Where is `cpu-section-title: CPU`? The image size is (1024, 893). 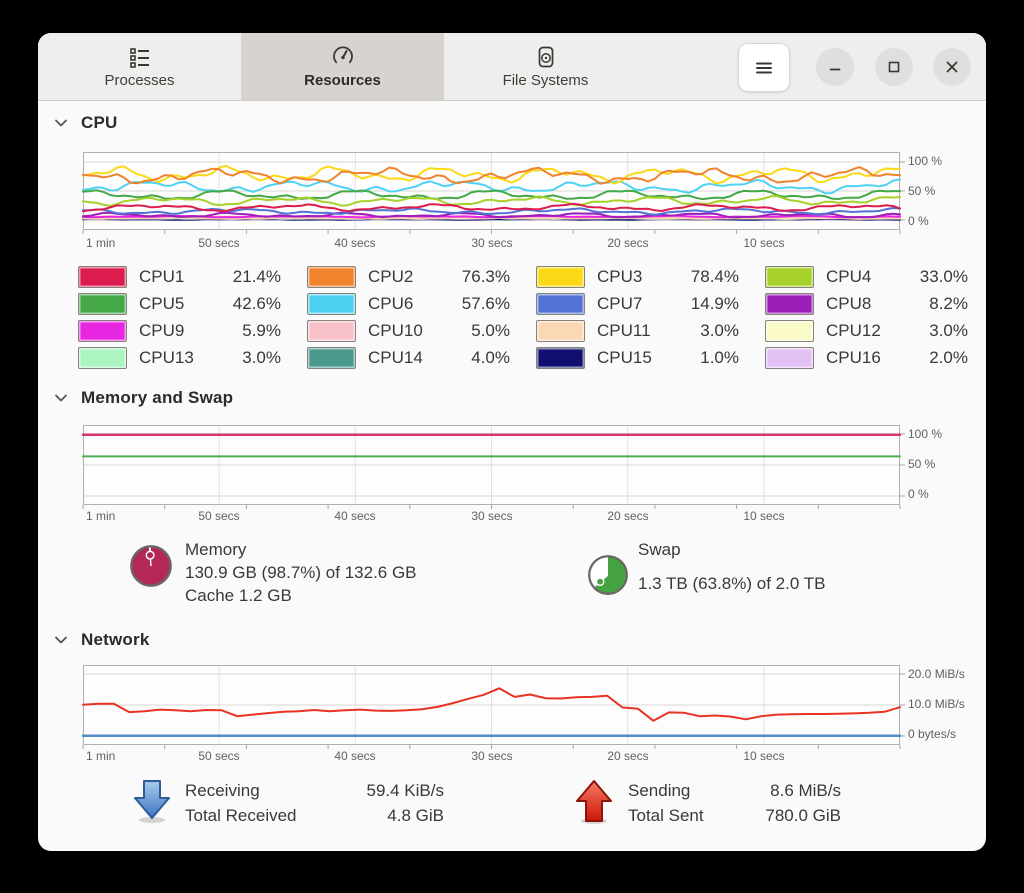 cpu-section-title: CPU is located at coordinates (99, 122).